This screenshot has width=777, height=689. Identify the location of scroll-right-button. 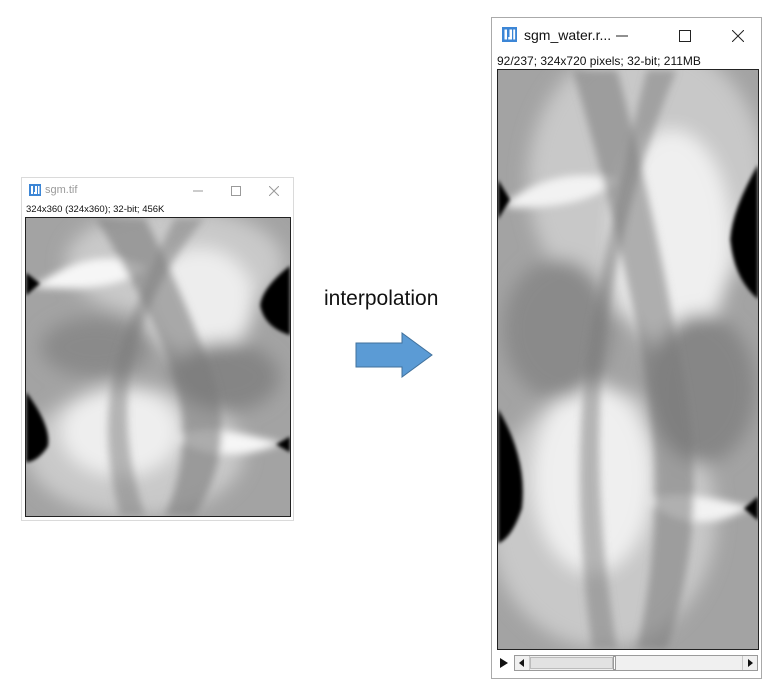
(749, 663).